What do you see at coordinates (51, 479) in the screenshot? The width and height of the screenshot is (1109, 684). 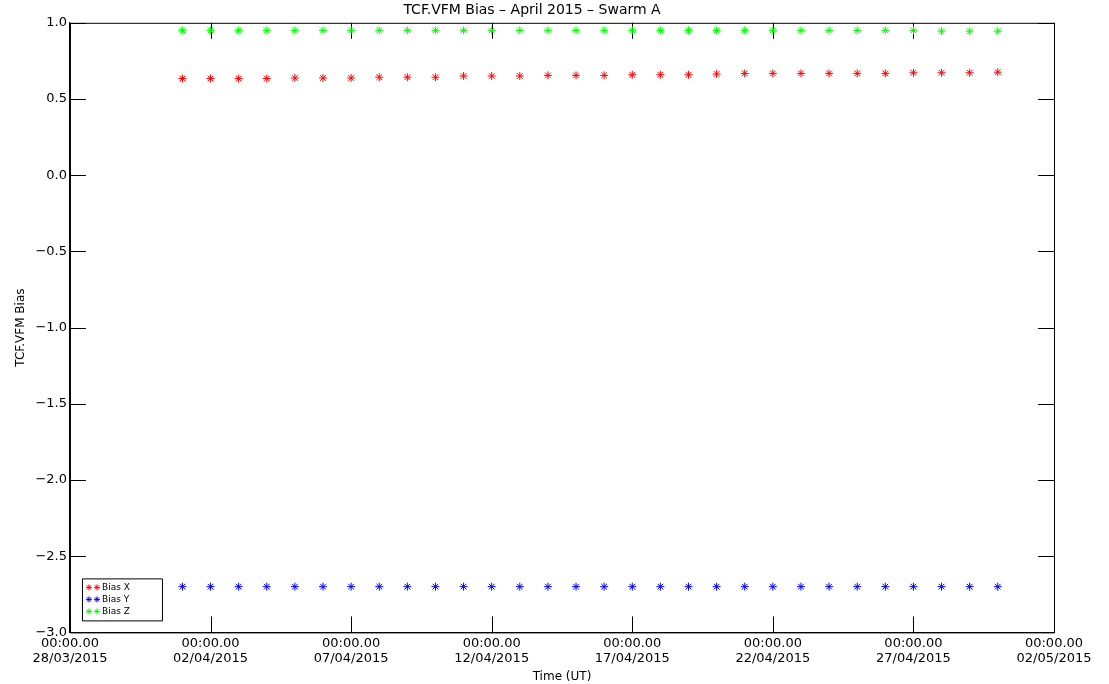 I see `y-tick-label: −2.0` at bounding box center [51, 479].